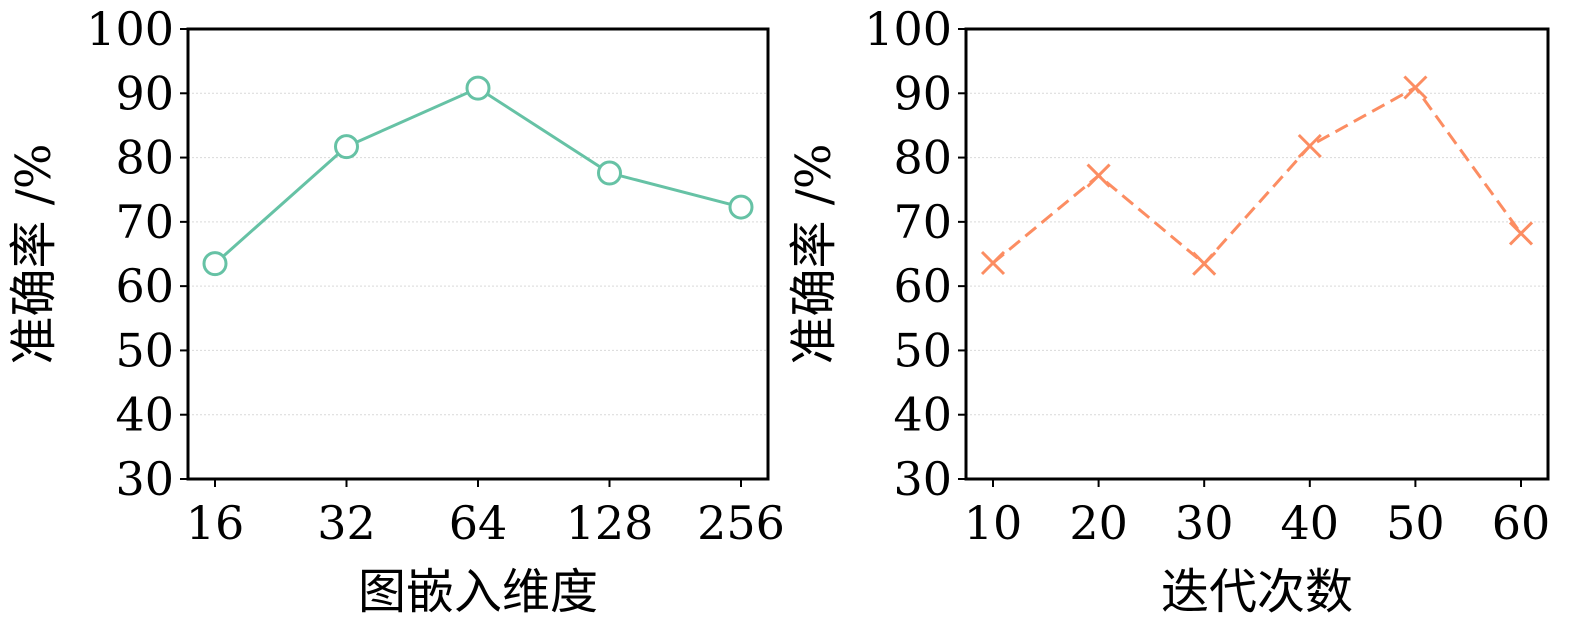  What do you see at coordinates (1521, 523) in the screenshot?
I see `x-tick-label: 60` at bounding box center [1521, 523].